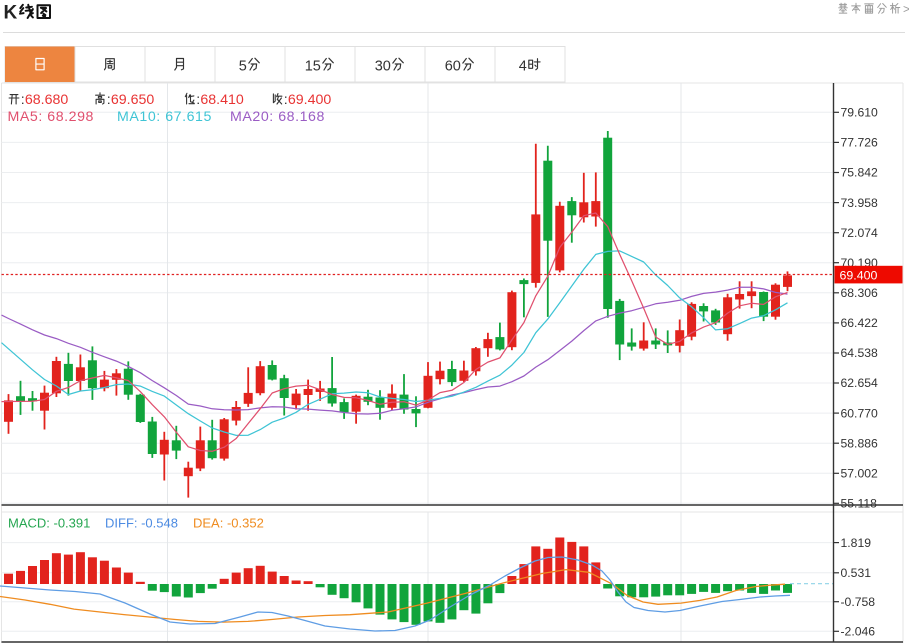  What do you see at coordinates (222, 100) in the screenshot?
I see `svg-text: 68.410` at bounding box center [222, 100].